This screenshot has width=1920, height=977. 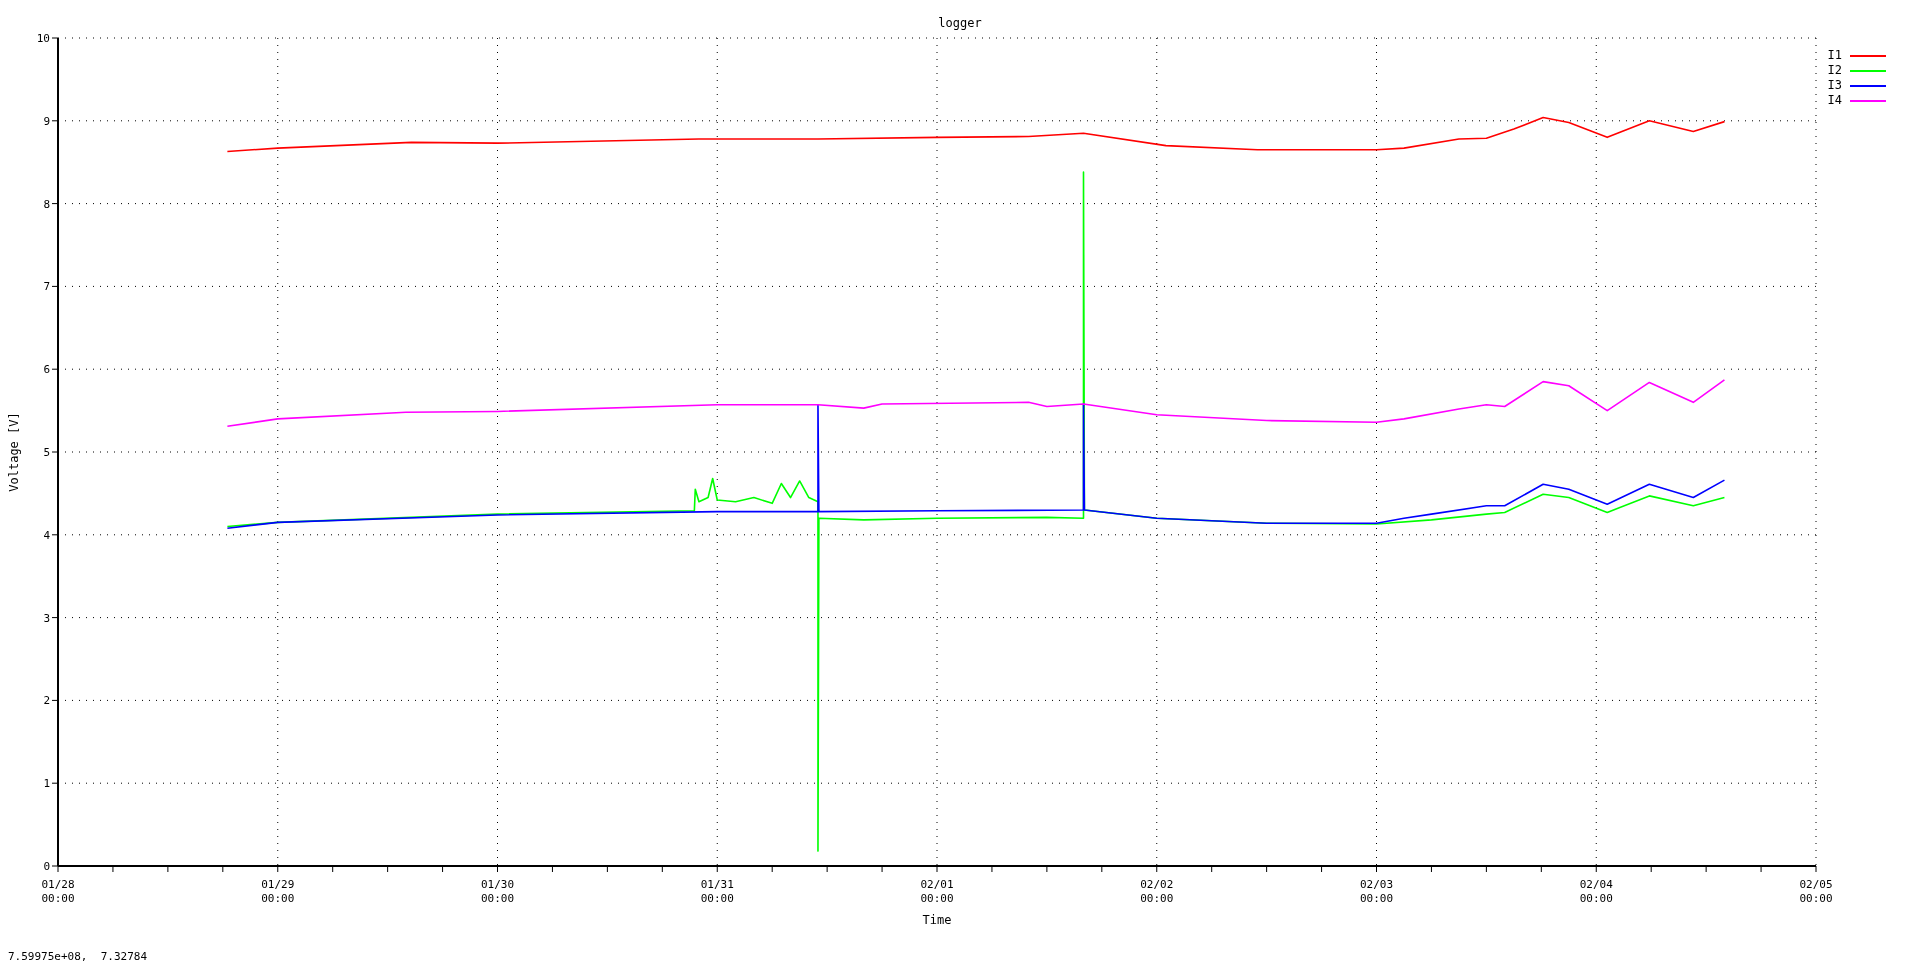 What do you see at coordinates (14, 452) in the screenshot?
I see `y-axis-title: Voltage [V]` at bounding box center [14, 452].